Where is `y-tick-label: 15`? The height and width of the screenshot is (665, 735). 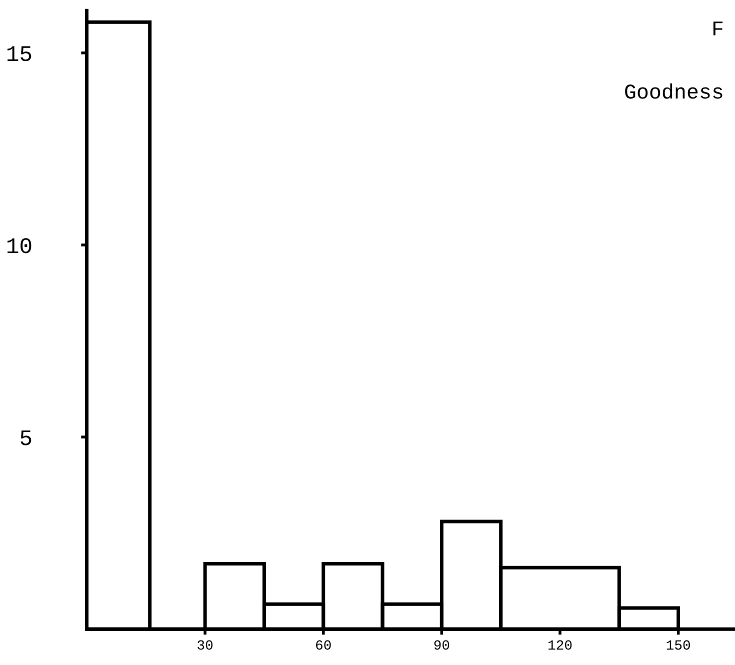 y-tick-label: 15 is located at coordinates (19, 54).